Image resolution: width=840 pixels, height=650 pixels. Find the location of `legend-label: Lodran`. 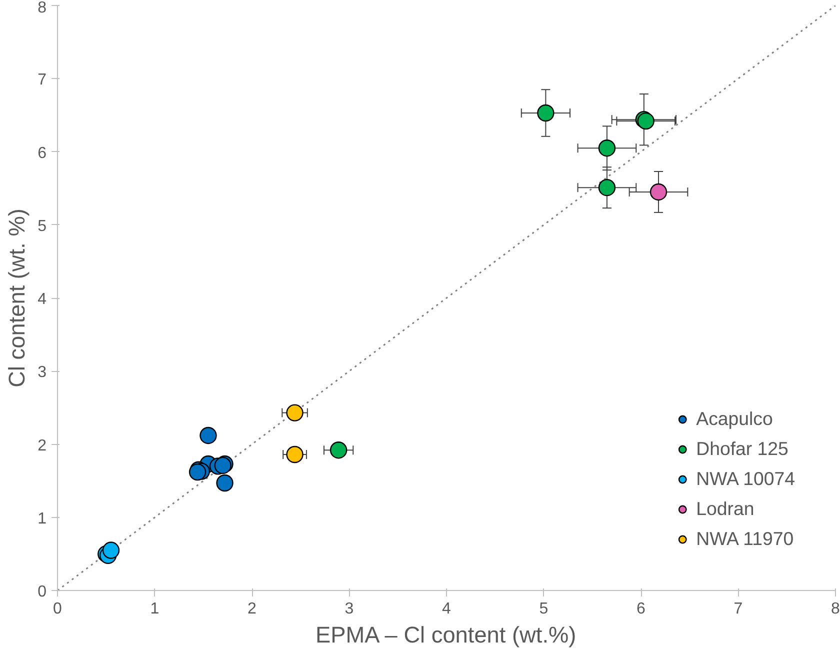

legend-label: Lodran is located at coordinates (725, 509).